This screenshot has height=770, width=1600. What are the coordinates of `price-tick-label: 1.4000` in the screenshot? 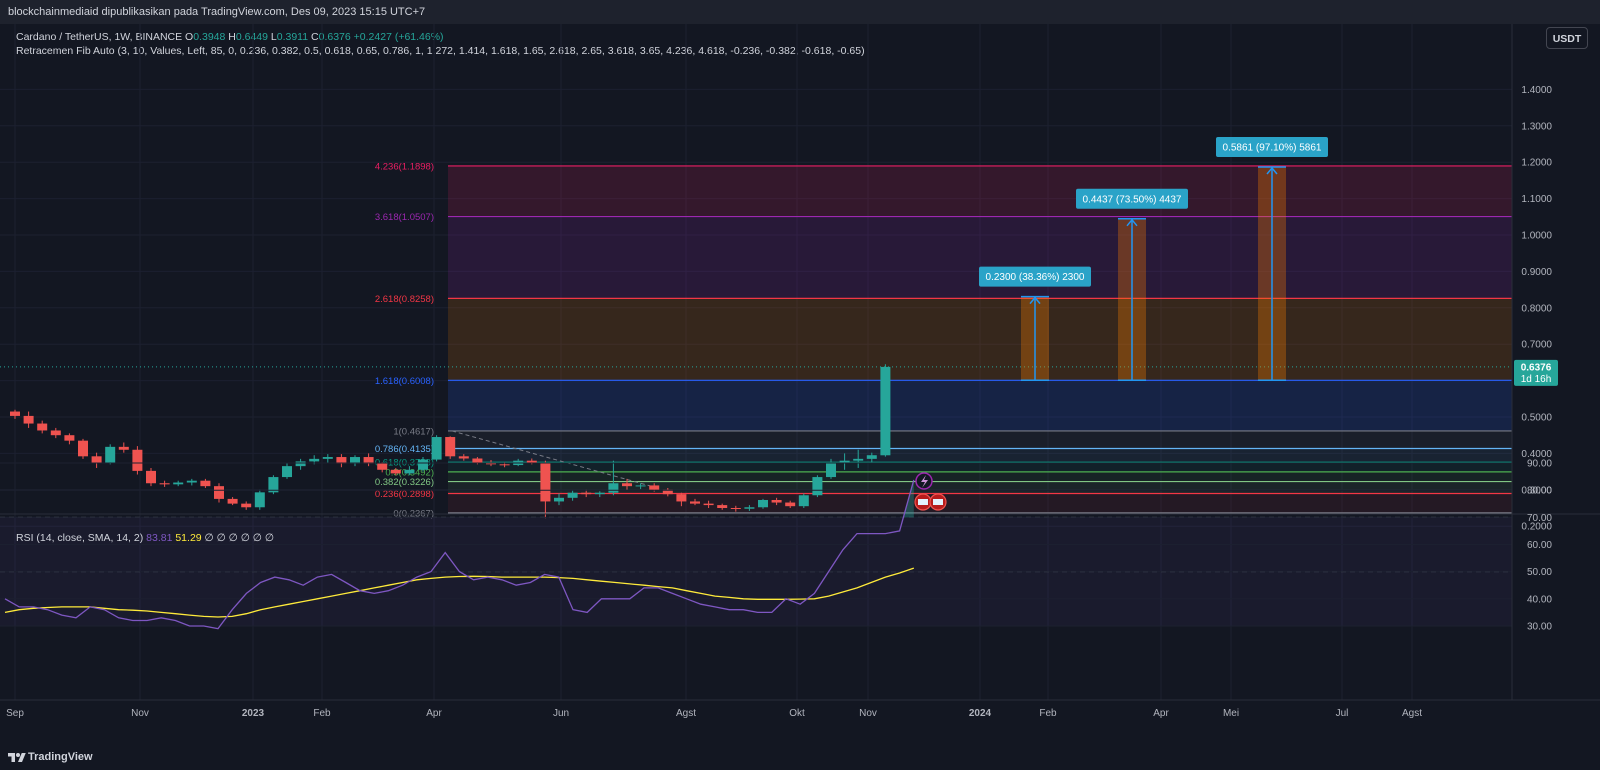 It's located at (1536, 90).